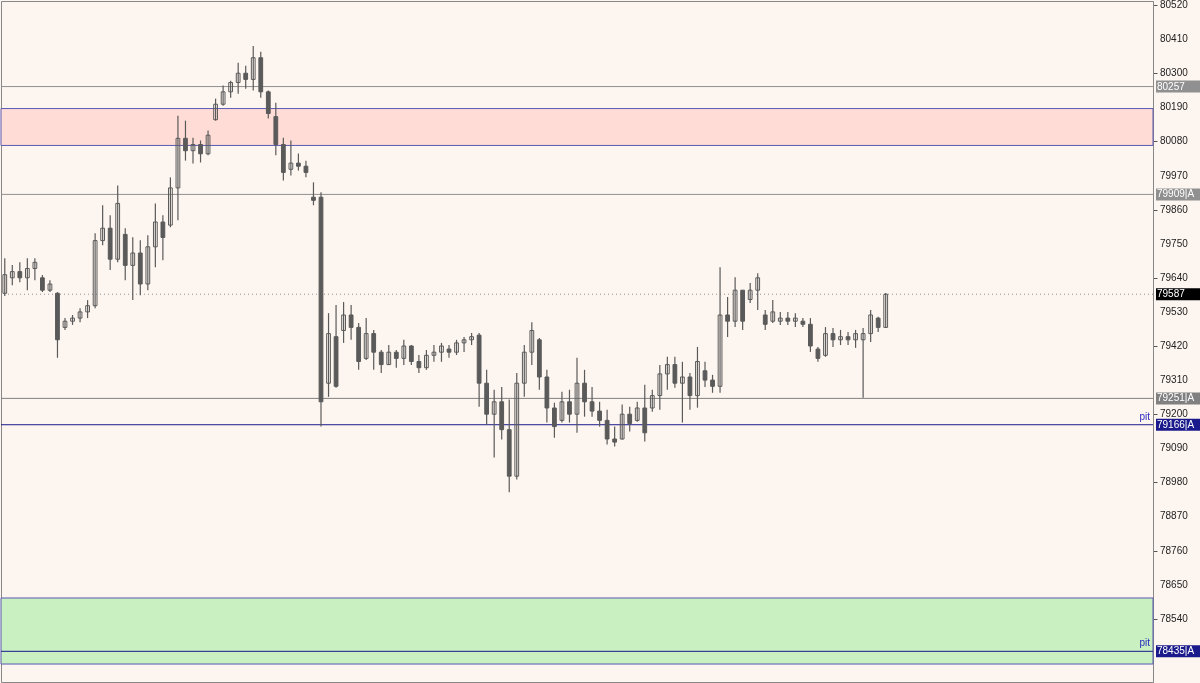 Image resolution: width=1200 pixels, height=683 pixels. Describe the element at coordinates (1174, 584) in the screenshot. I see `y-tick-label: 78650` at that location.